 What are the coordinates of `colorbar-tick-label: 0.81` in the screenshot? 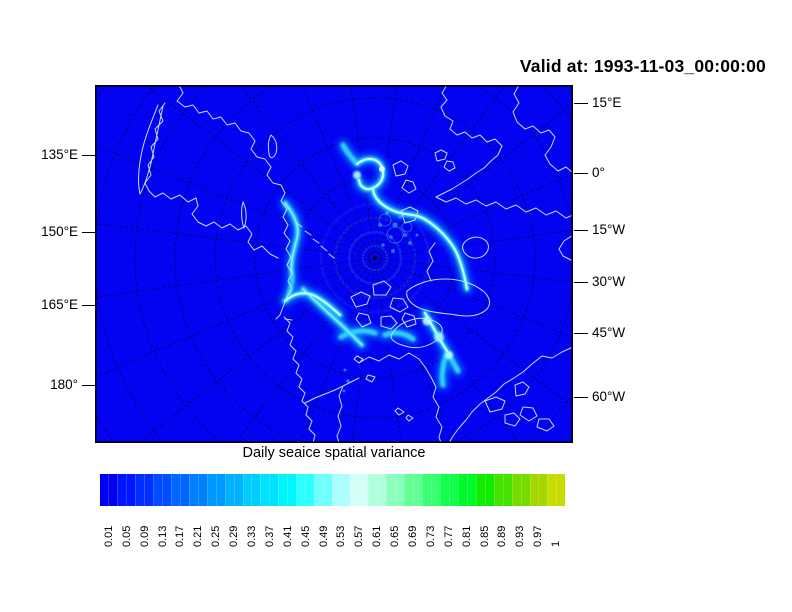 It's located at (466, 536).